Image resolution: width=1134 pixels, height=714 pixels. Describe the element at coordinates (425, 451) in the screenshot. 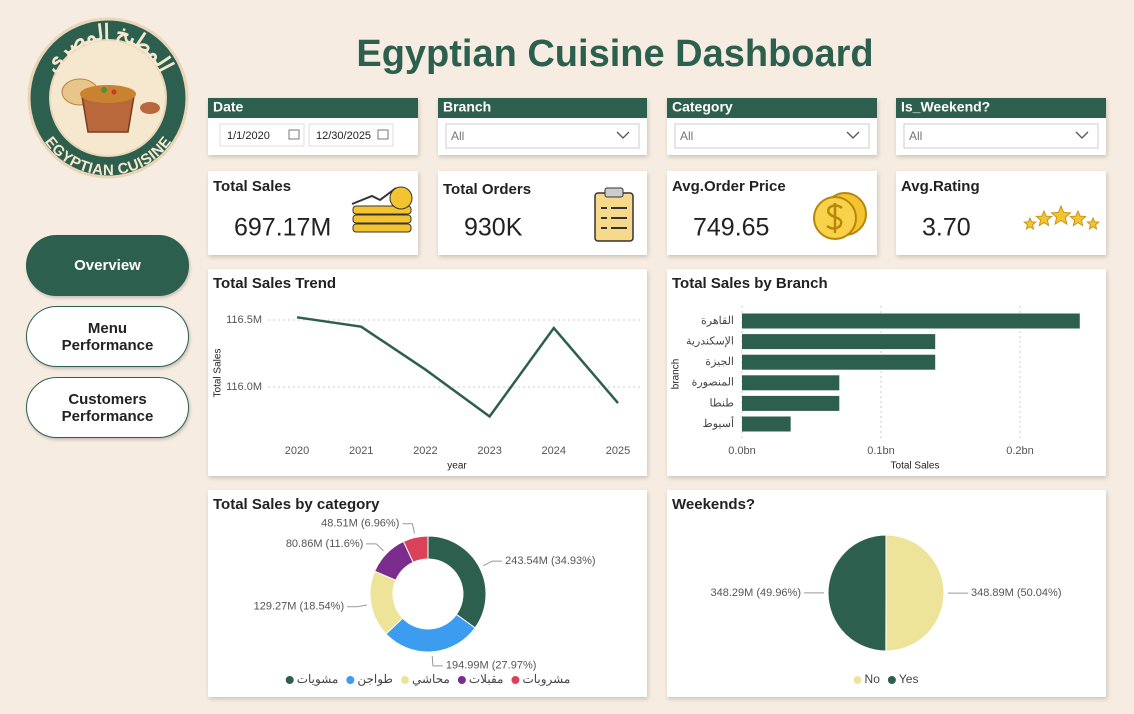

I see `x-tick-label: 2022` at that location.